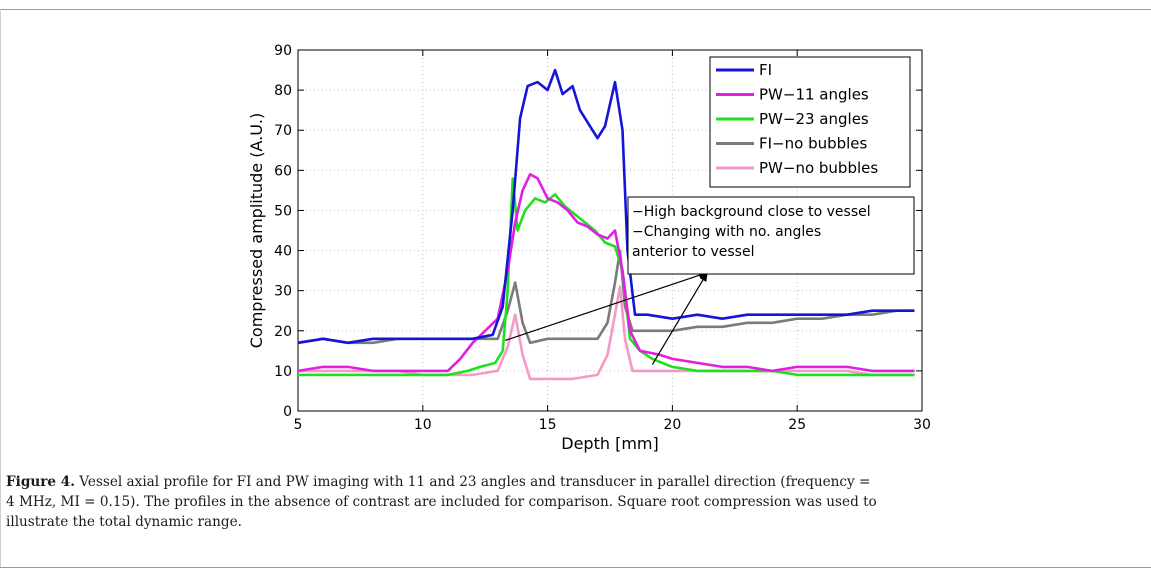 The height and width of the screenshot is (580, 1151). I want to click on y-tick-label: 40, so click(283, 252).